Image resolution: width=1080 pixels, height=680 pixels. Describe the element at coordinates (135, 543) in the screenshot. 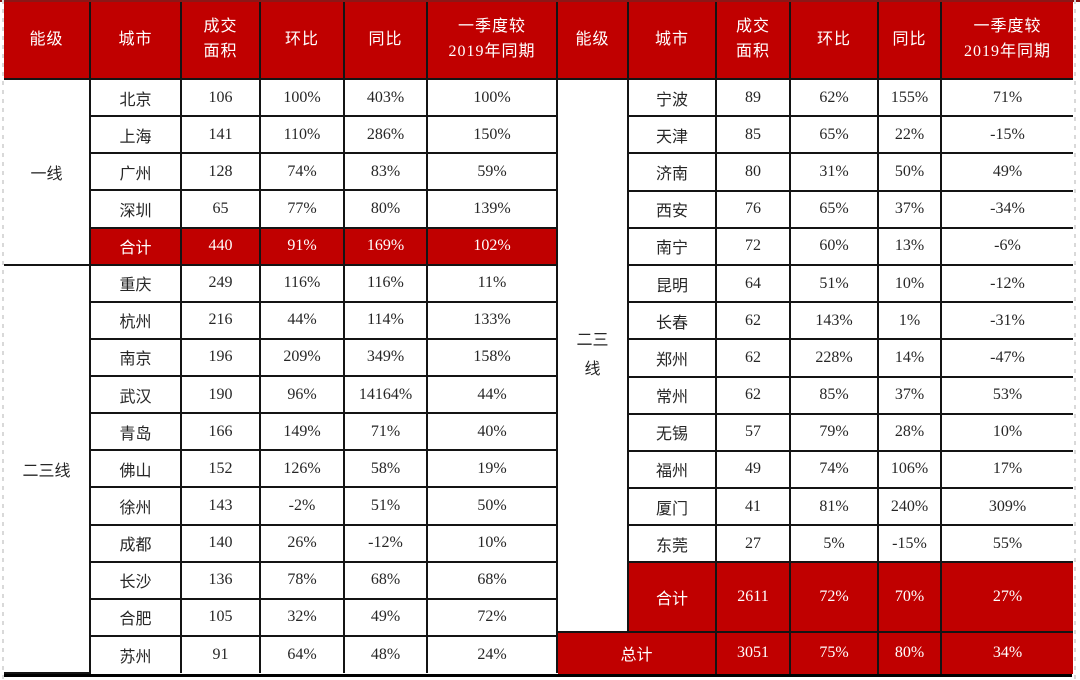

I see `city-cell: 成都` at that location.